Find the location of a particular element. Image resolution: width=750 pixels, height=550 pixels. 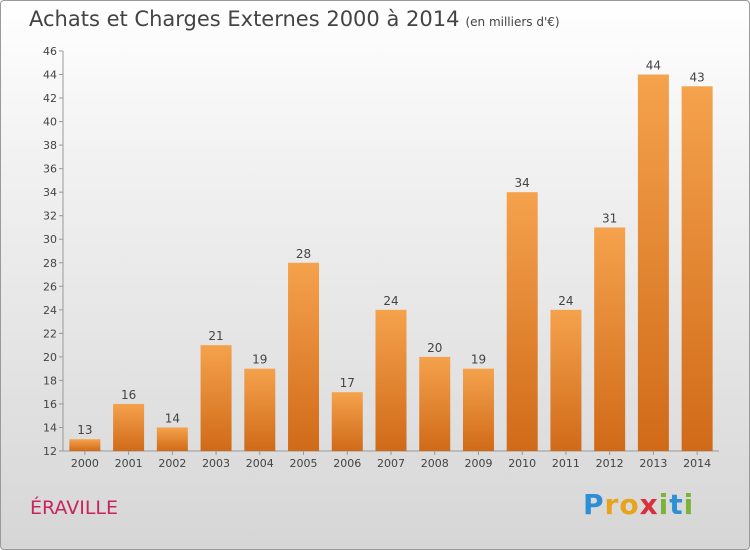

y-tick-label: 46 is located at coordinates (50, 51).